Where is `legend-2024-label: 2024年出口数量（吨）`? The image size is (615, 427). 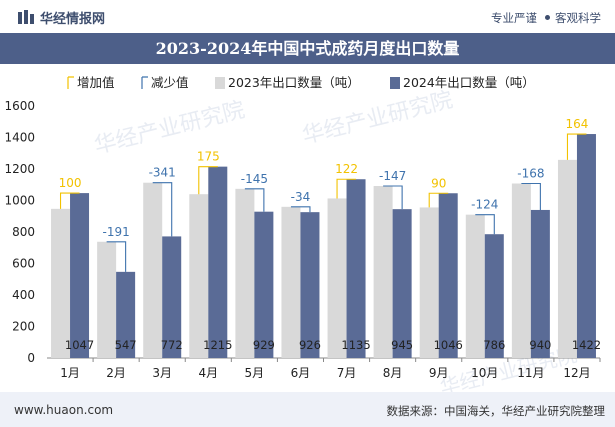
legend-2024-label: 2024年出口数量（吨） is located at coordinates (469, 82).